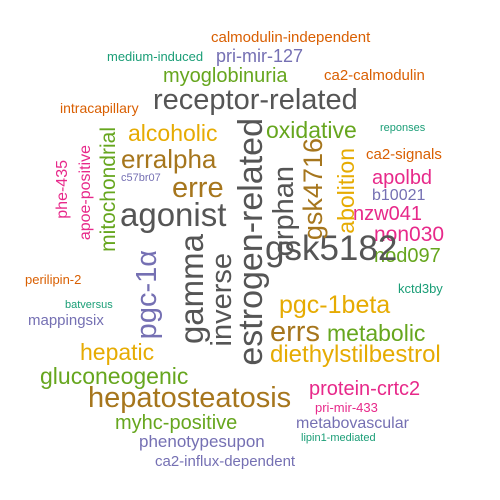 Image resolution: width=500 pixels, height=500 pixels. What do you see at coordinates (387, 214) in the screenshot?
I see `word-nzw041: nzw041` at bounding box center [387, 214].